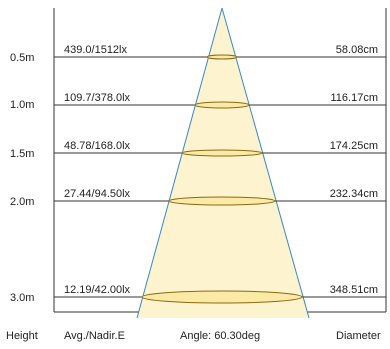 This screenshot has height=349, width=390. Describe the element at coordinates (22, 202) in the screenshot. I see `row-height-label: 2.0m` at that location.